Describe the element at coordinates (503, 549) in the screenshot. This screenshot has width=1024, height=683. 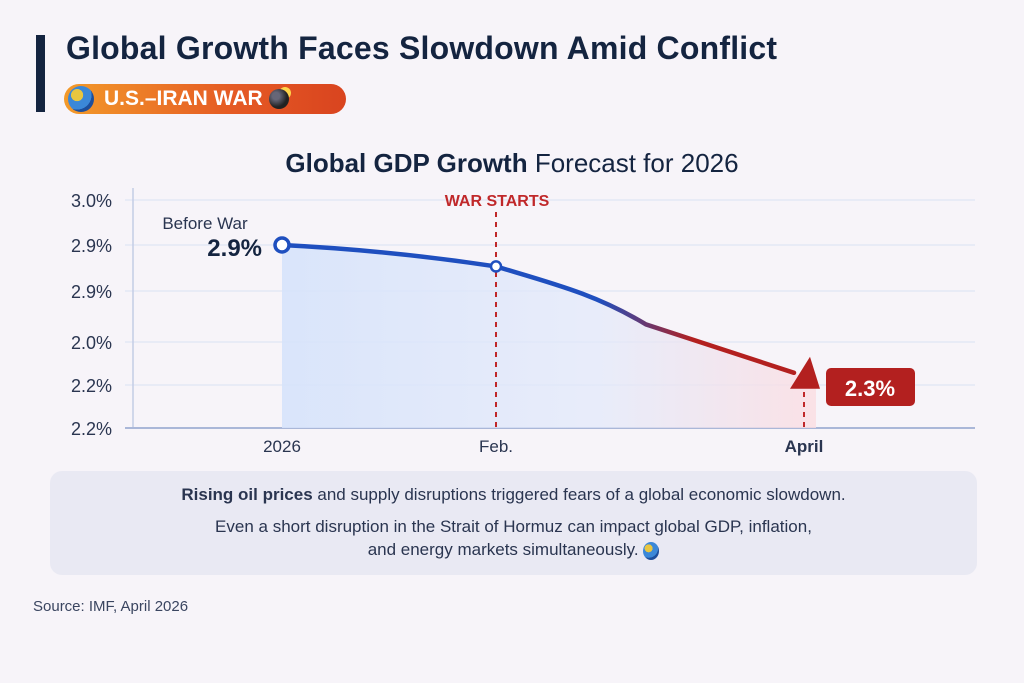
I see `note-line-3: and energy markets simultaneously.` at that location.